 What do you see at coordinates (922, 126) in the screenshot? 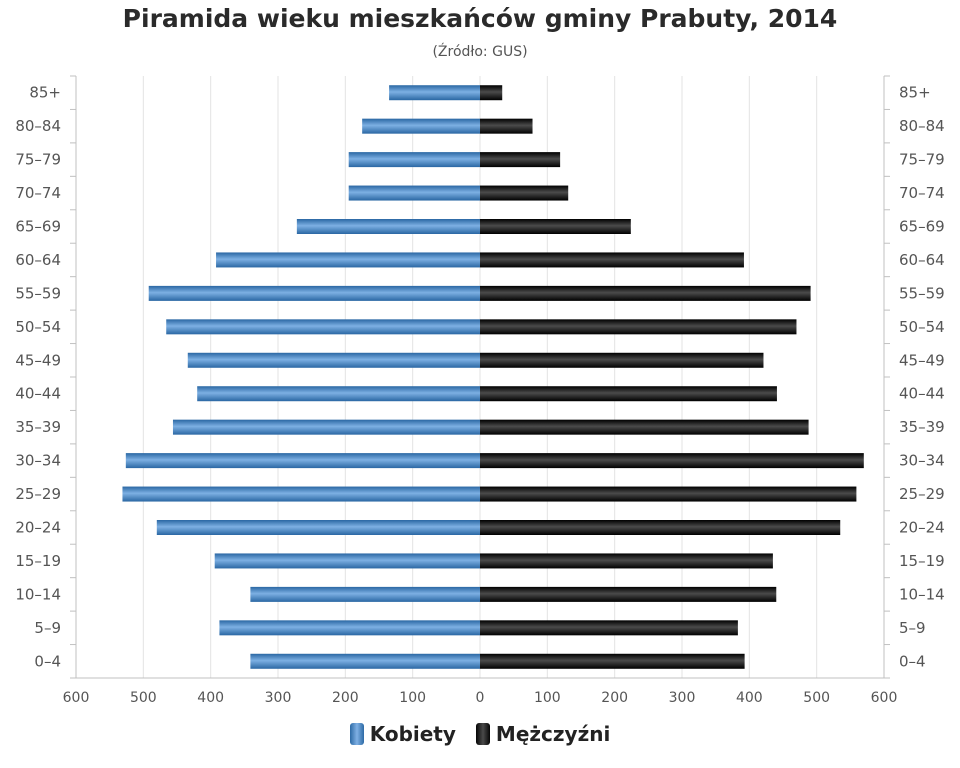
I see `category-label-right: 80–84` at bounding box center [922, 126].